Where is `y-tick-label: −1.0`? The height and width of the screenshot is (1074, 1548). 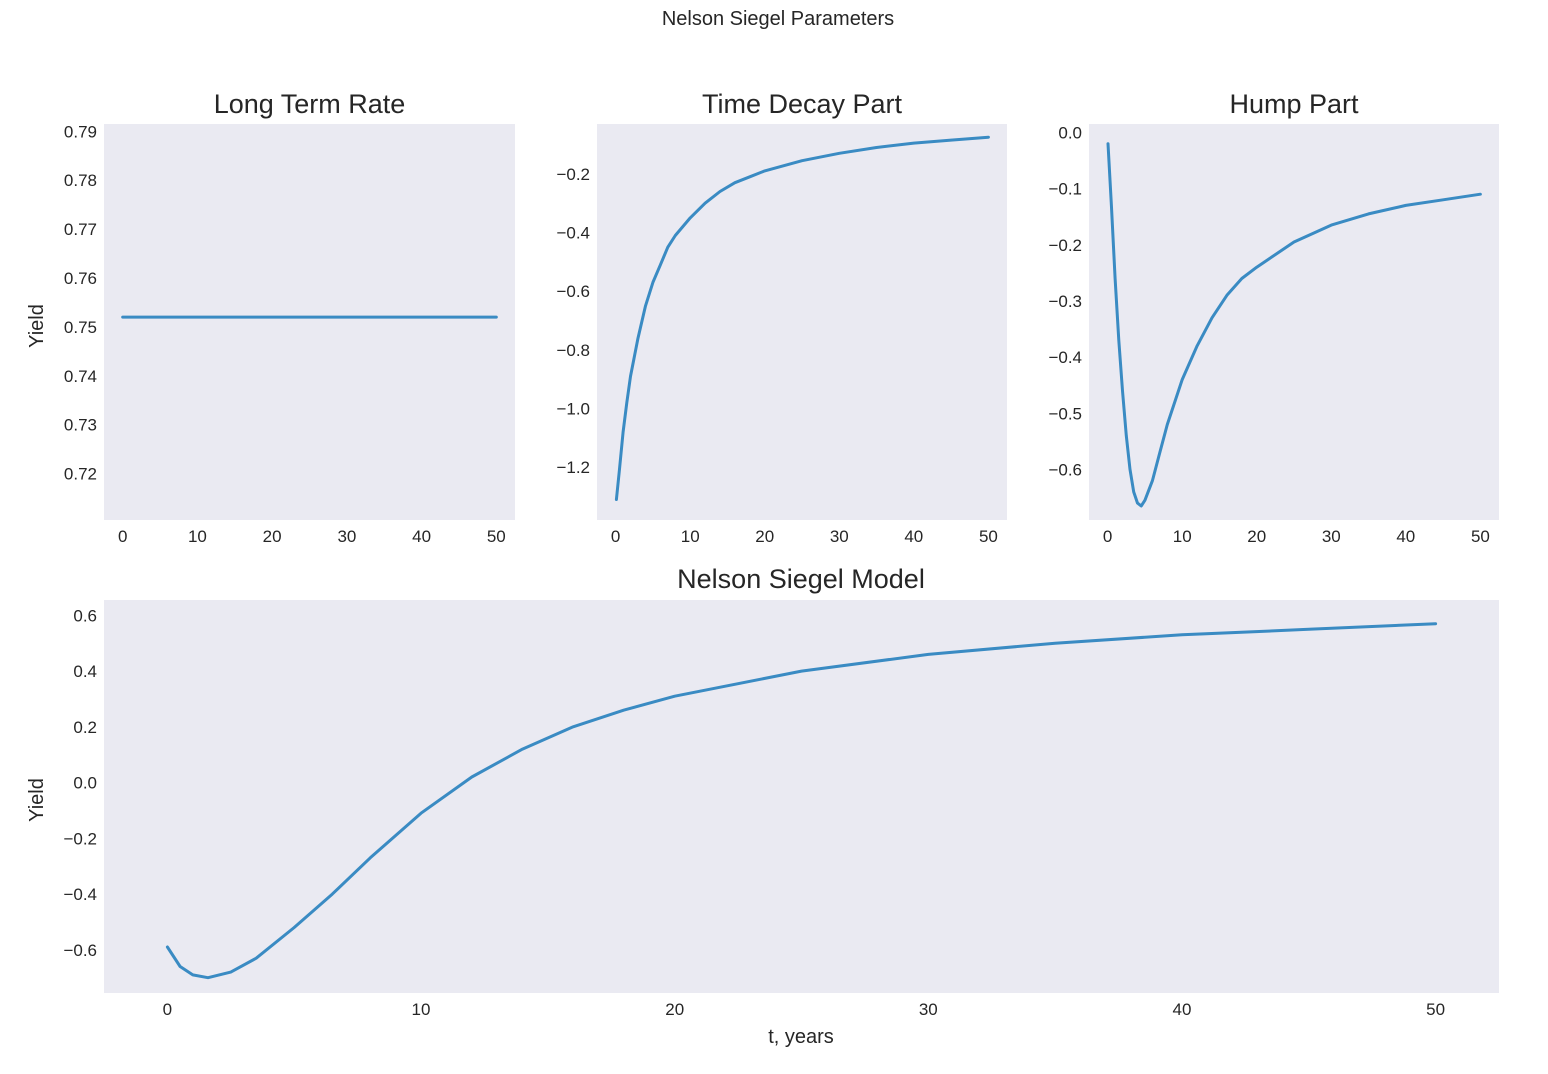
y-tick-label: −1.0 is located at coordinates (573, 409).